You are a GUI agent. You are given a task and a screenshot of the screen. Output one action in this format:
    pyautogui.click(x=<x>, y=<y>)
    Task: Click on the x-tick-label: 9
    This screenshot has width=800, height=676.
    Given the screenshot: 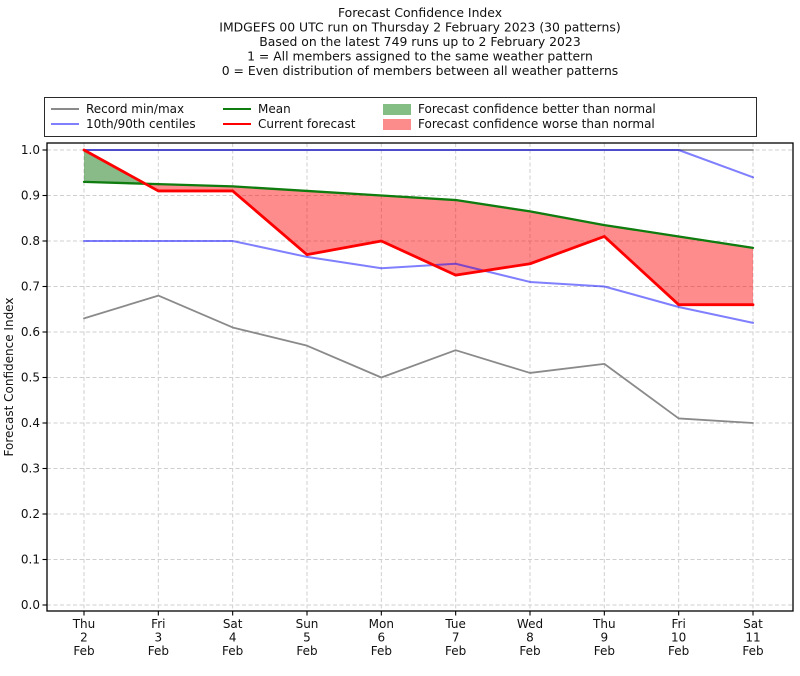 What is the action you would take?
    pyautogui.click(x=605, y=638)
    